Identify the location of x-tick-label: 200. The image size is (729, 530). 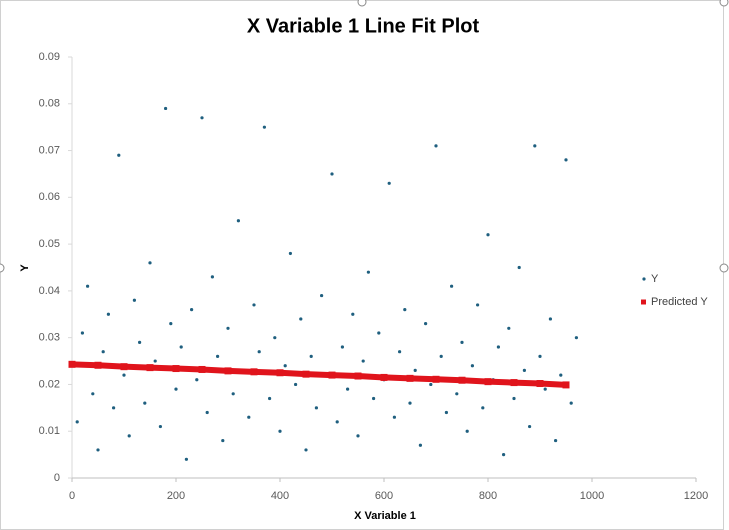
(176, 496).